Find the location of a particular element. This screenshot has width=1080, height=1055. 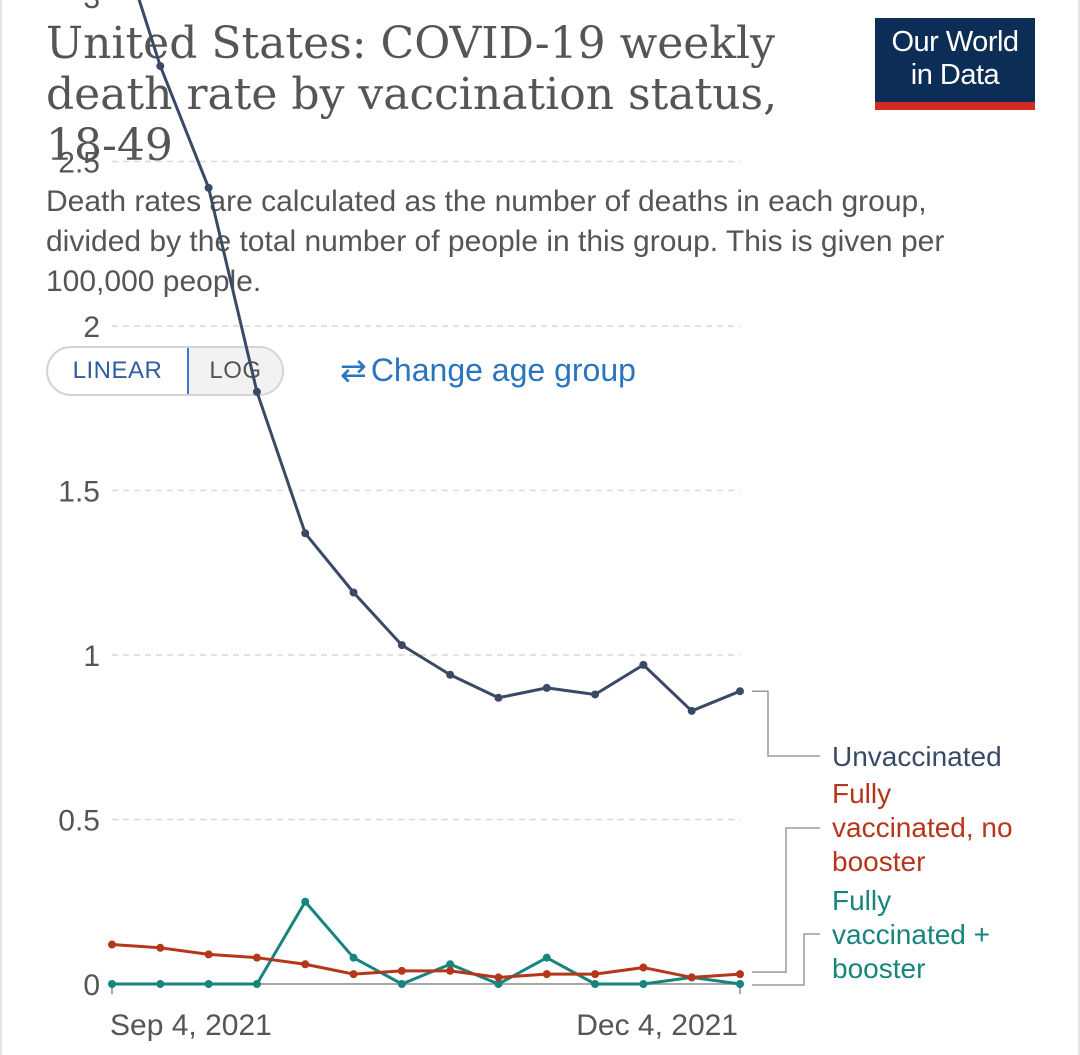

frame-right-border is located at coordinates (1079, 527).